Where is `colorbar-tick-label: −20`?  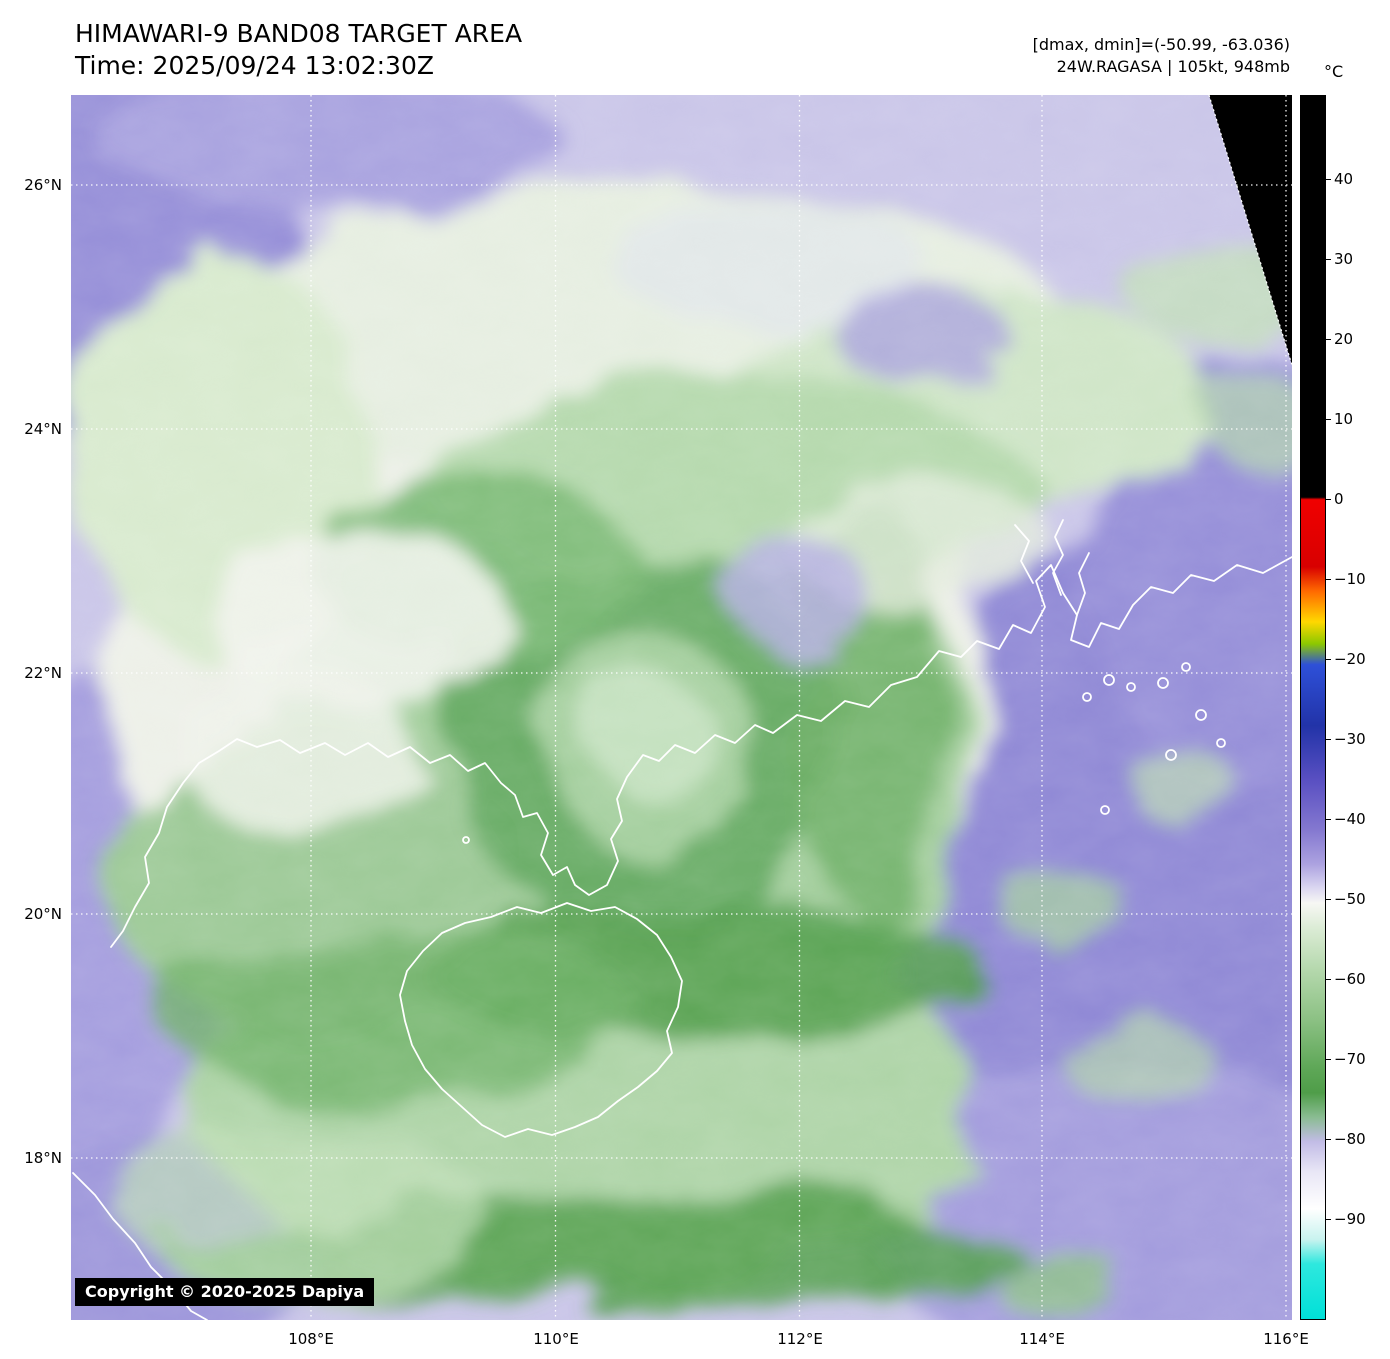 colorbar-tick-label: −20 is located at coordinates (1350, 659).